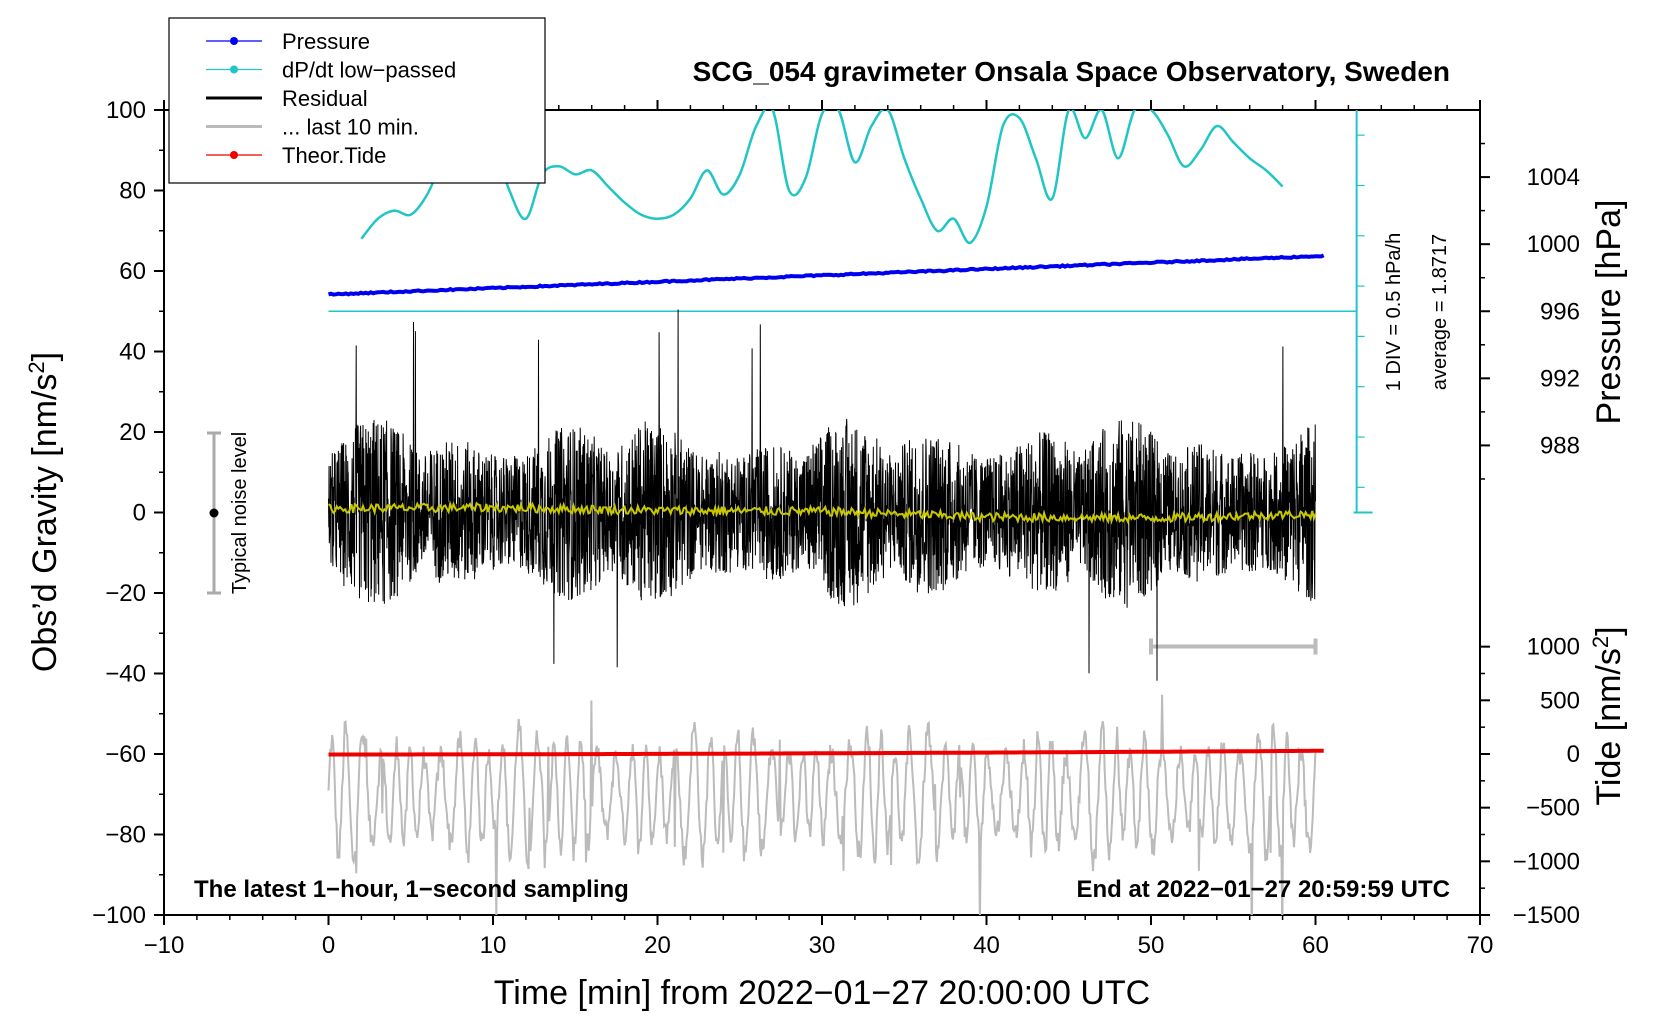 The height and width of the screenshot is (1020, 1660). I want to click on y-tick-label: −20, so click(125, 593).